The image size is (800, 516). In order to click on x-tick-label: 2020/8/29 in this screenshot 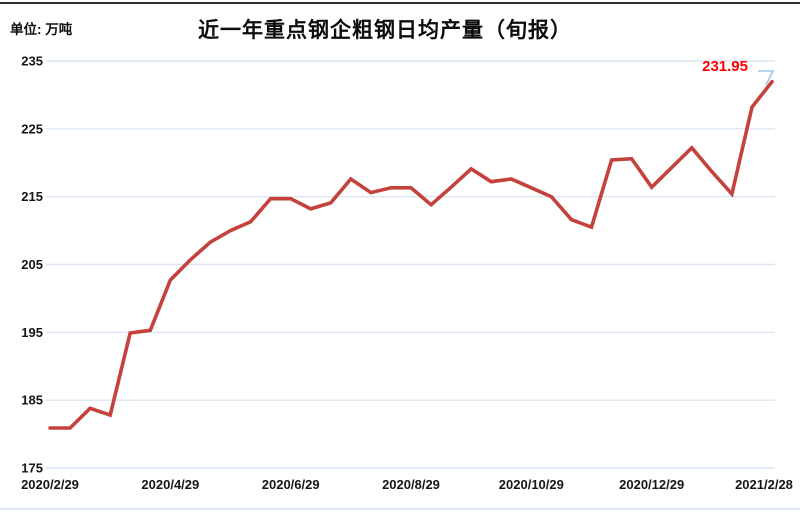, I will do `click(411, 484)`.